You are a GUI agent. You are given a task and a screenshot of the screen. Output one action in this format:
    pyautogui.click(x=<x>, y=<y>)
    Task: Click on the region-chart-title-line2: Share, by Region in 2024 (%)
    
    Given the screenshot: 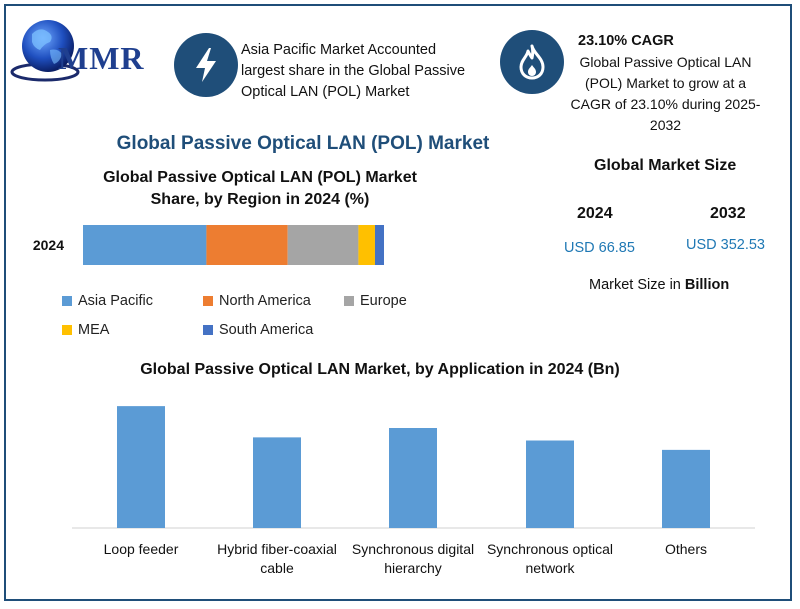 What is the action you would take?
    pyautogui.click(x=260, y=199)
    